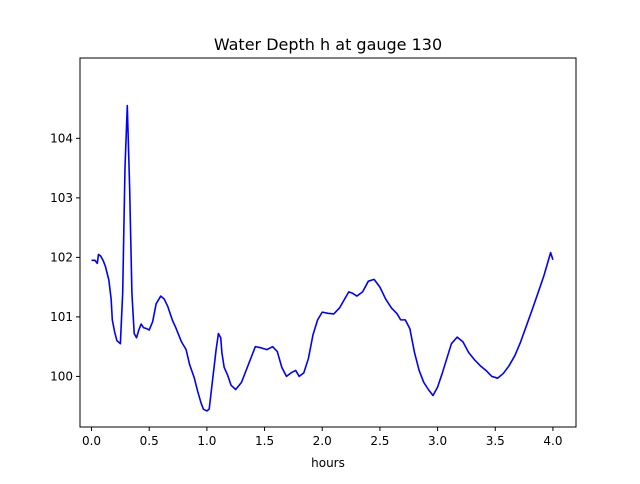 Image resolution: width=640 pixels, height=484 pixels. I want to click on x-tick-label: 1.5, so click(264, 441).